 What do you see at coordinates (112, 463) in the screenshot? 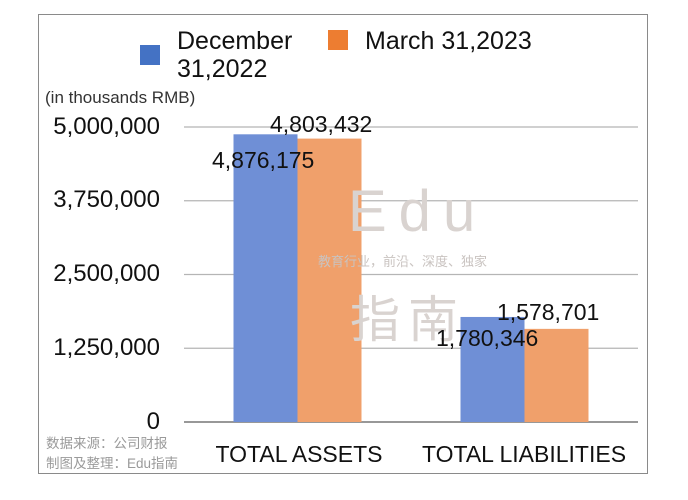
I see `source-line-2: 制图及整理：Edu指南` at bounding box center [112, 463].